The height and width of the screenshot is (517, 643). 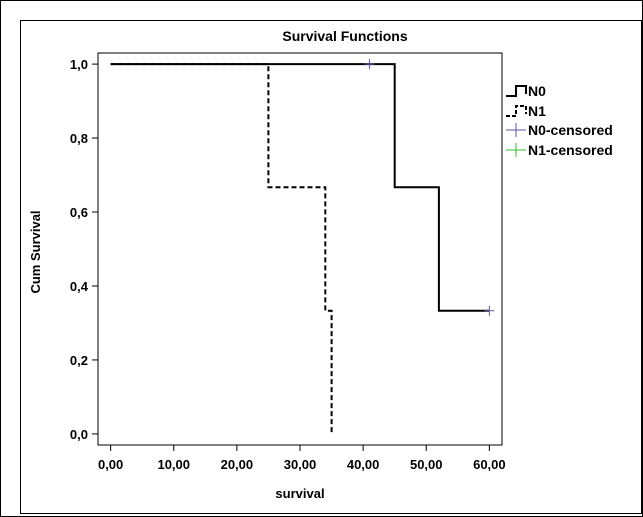 I want to click on x-tick-label: 60,00, so click(x=489, y=464).